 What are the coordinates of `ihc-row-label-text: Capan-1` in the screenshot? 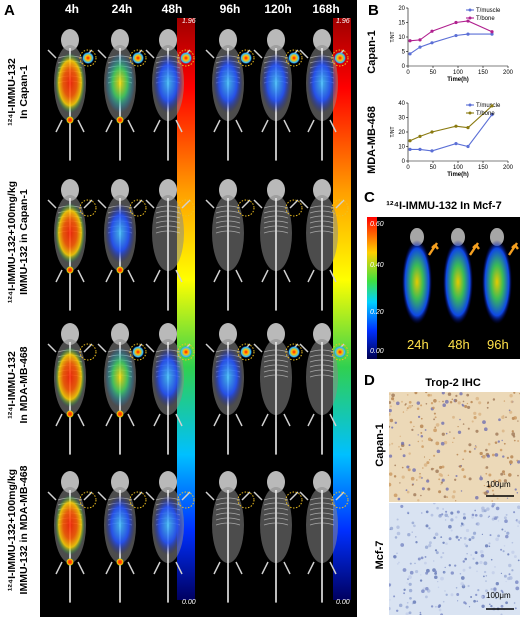 It's located at (380, 445).